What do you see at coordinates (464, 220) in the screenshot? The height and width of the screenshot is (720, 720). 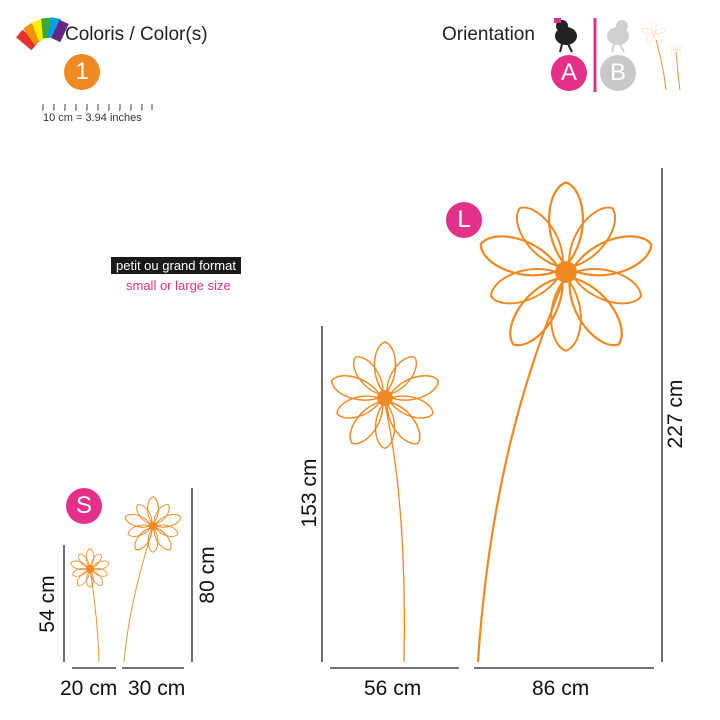 I see `variant-large-badge: L` at bounding box center [464, 220].